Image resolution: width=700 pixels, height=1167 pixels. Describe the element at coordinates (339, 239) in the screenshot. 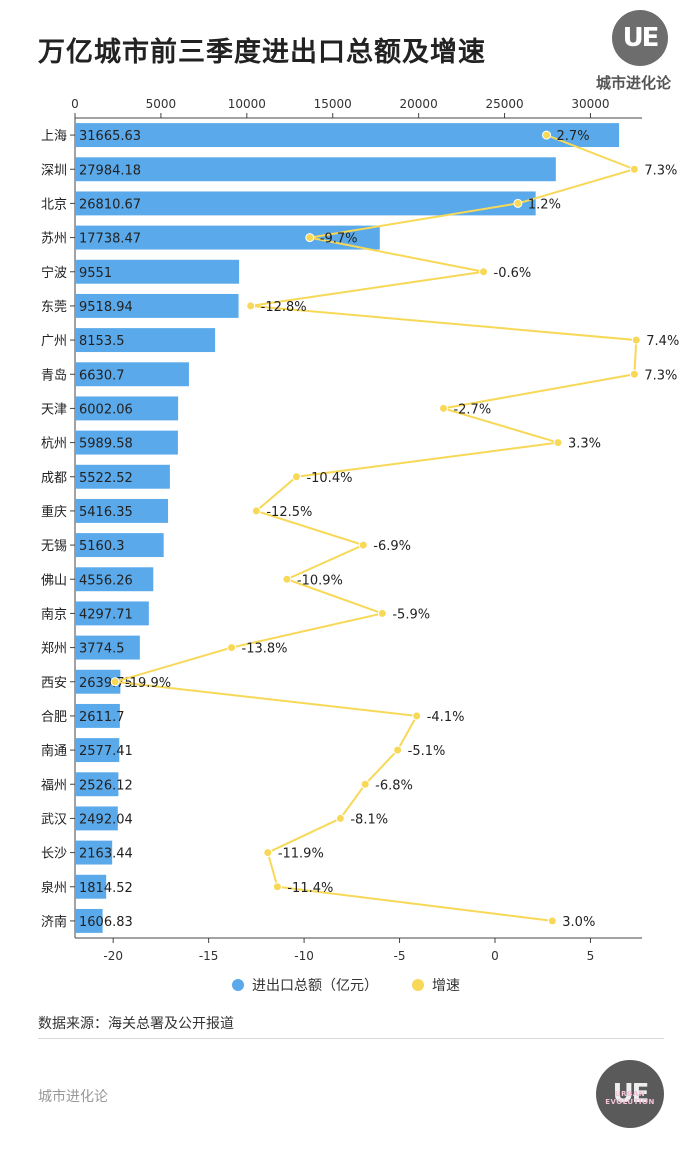

I see `growth-label: -9.7%` at that location.